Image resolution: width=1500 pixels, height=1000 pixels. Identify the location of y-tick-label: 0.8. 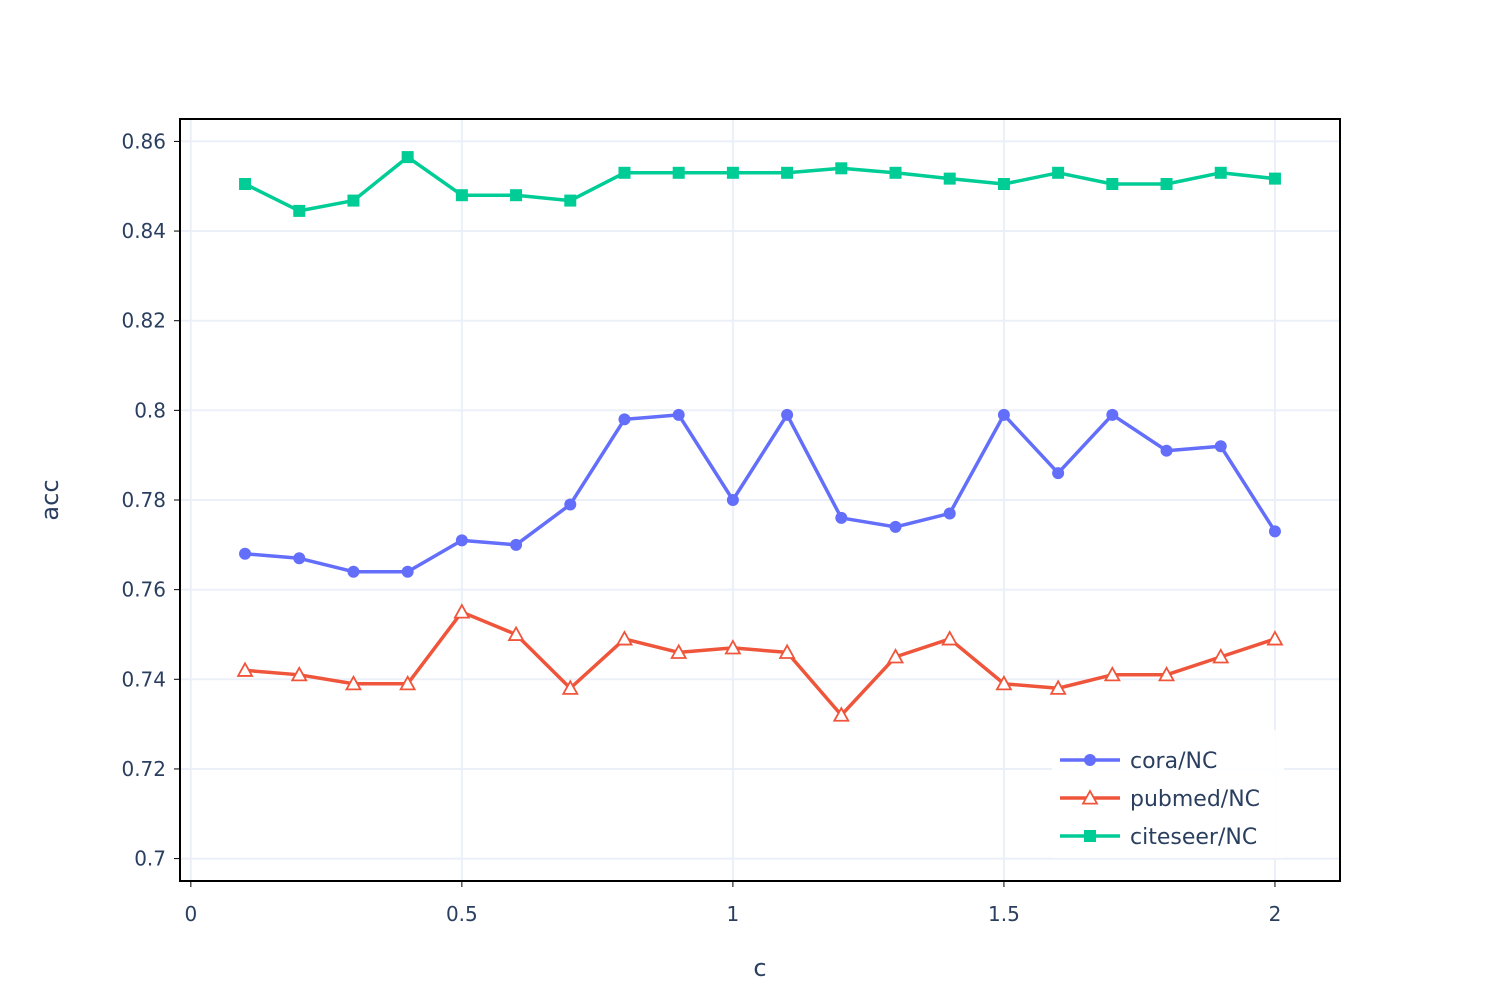
(150, 410).